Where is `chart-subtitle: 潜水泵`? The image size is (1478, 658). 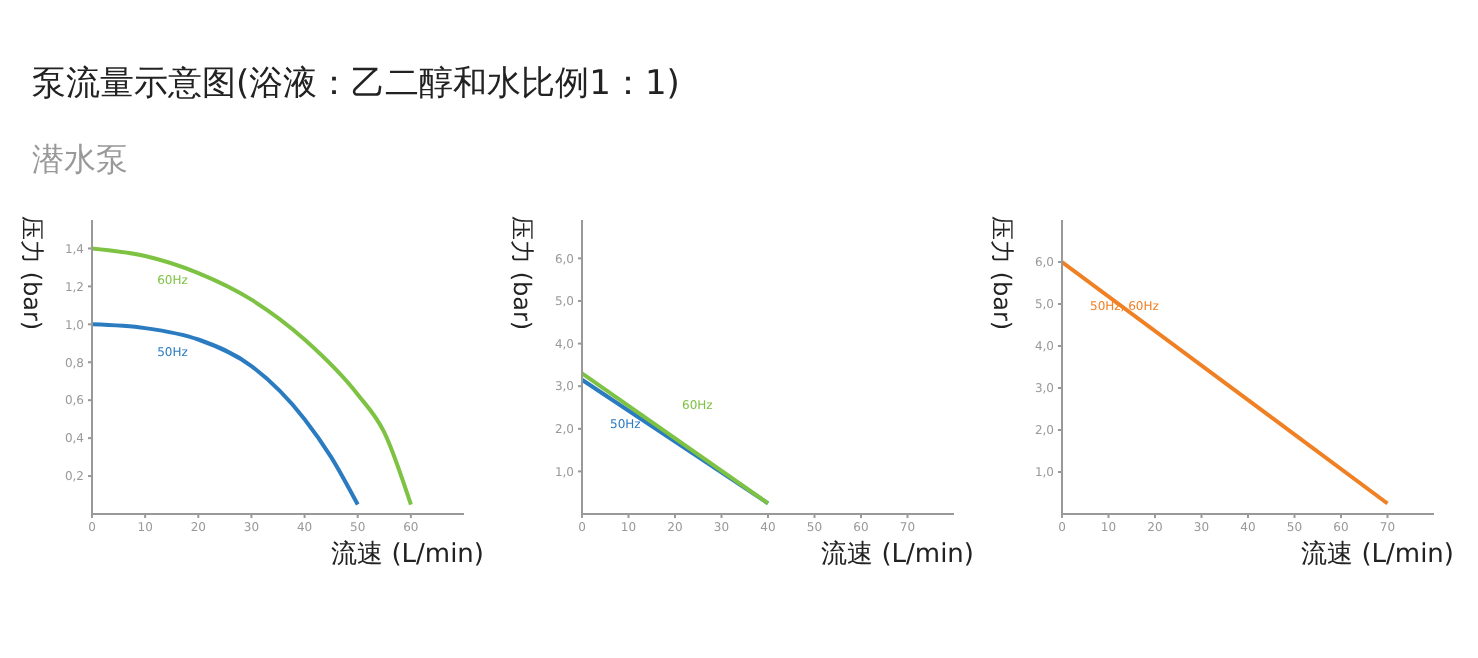
chart-subtitle: 潜水泵 is located at coordinates (80, 161).